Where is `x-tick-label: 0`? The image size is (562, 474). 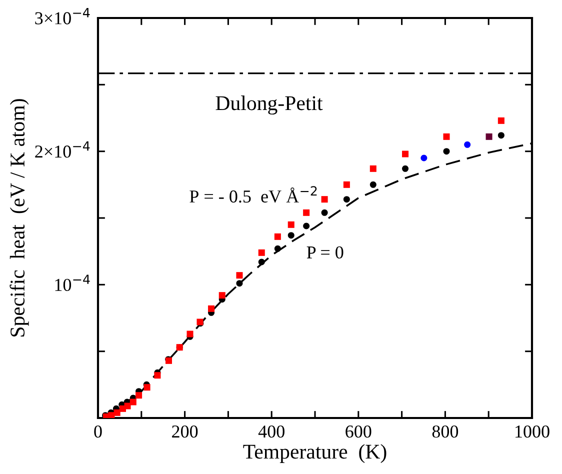
x-tick-label: 0 is located at coordinates (98, 431).